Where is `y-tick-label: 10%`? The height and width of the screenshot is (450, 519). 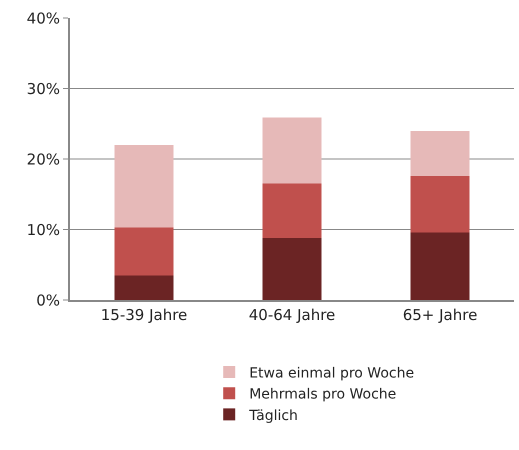
y-tick-label: 10% is located at coordinates (43, 229).